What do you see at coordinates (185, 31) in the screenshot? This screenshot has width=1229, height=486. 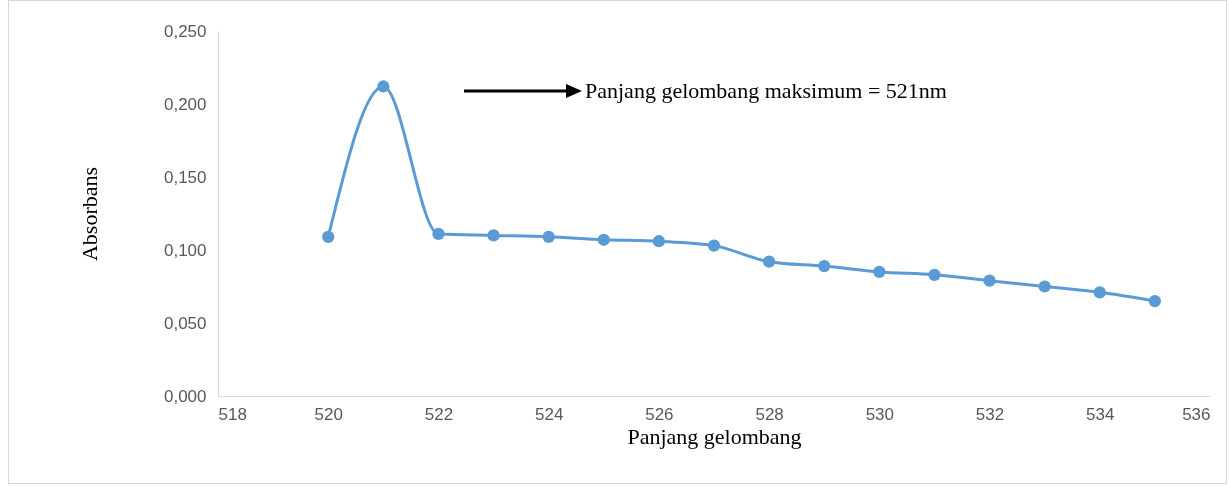 I see `y-tick-label: 0,250` at bounding box center [185, 31].